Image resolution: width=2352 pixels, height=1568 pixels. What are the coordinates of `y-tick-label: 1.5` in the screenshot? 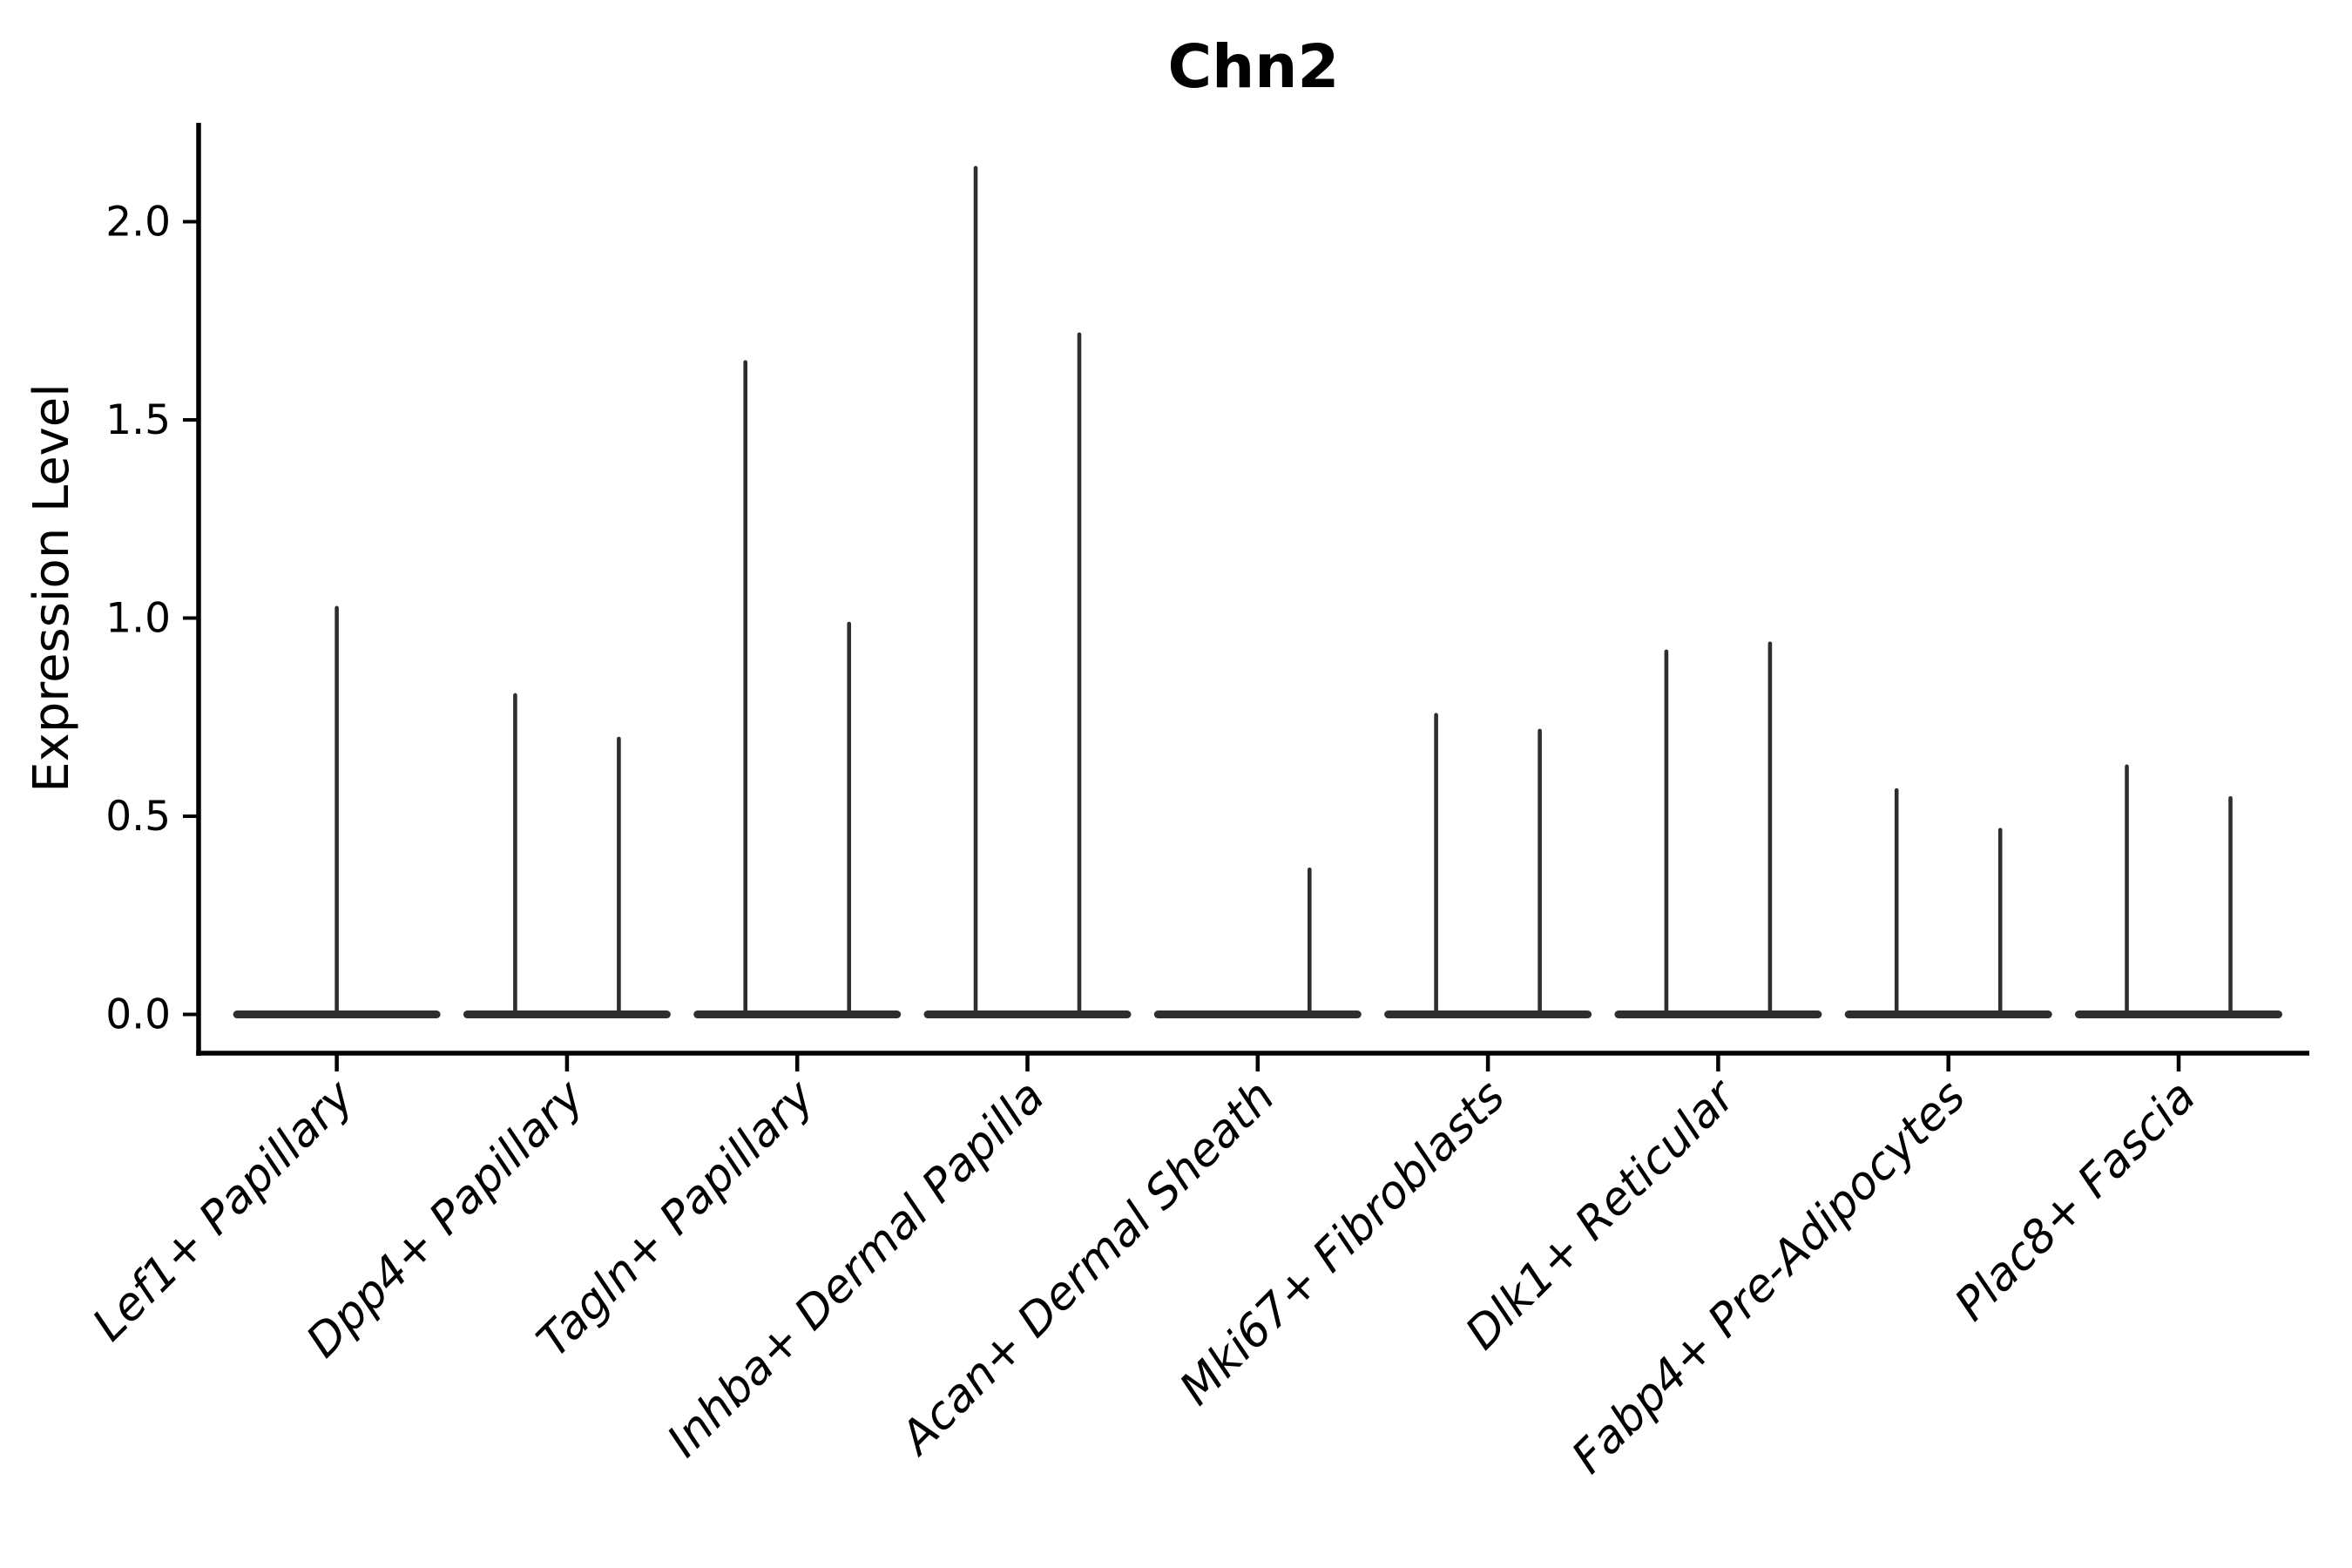 It's located at (138, 420).